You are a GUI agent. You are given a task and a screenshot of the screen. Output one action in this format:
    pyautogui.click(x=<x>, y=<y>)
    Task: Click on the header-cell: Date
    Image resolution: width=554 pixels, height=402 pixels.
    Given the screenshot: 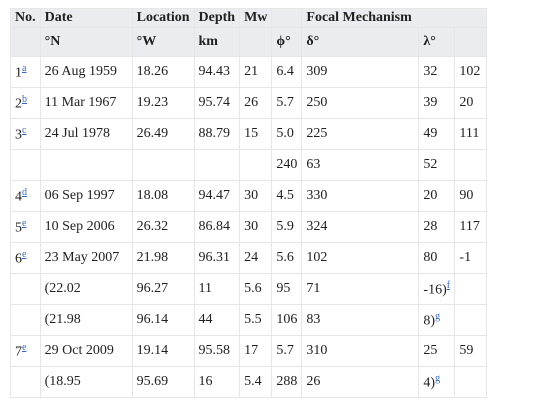 What is the action you would take?
    pyautogui.click(x=86, y=18)
    